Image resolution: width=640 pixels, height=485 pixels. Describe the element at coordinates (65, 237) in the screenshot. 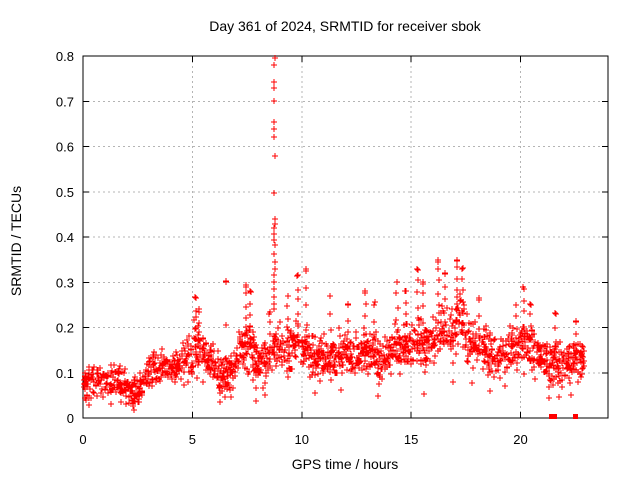

I see `y-tick-label: 0.4` at that location.